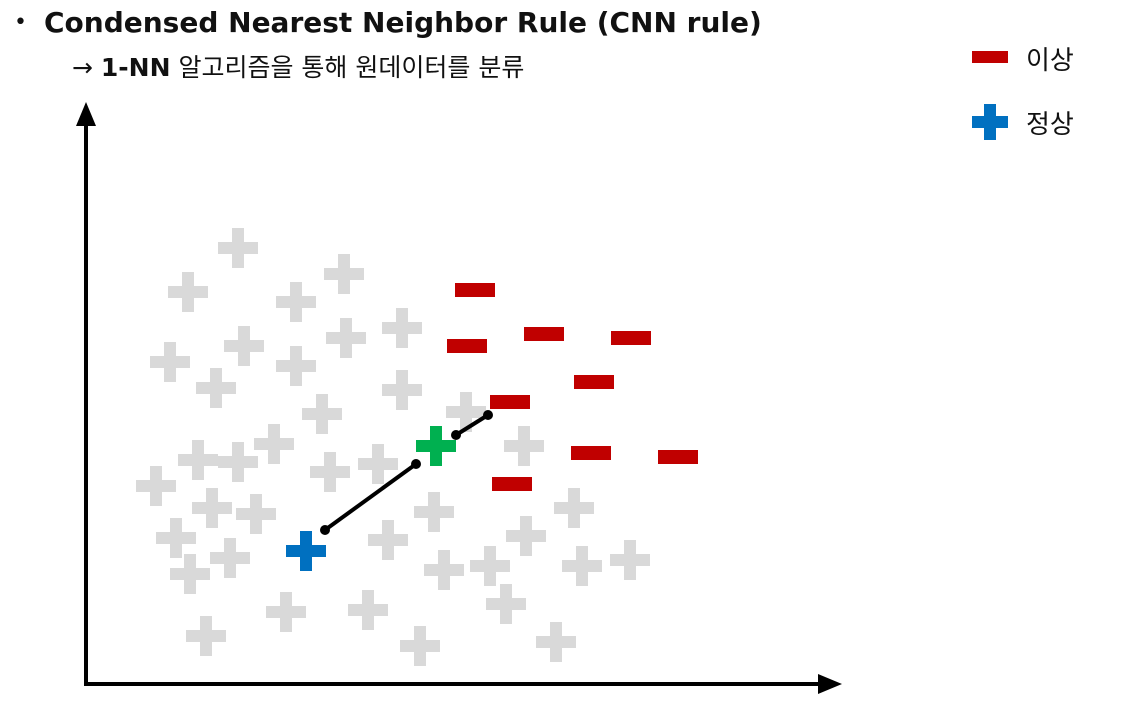 This screenshot has width=1138, height=708. Describe the element at coordinates (436, 446) in the screenshot. I see `query-point-plus-icon` at that location.